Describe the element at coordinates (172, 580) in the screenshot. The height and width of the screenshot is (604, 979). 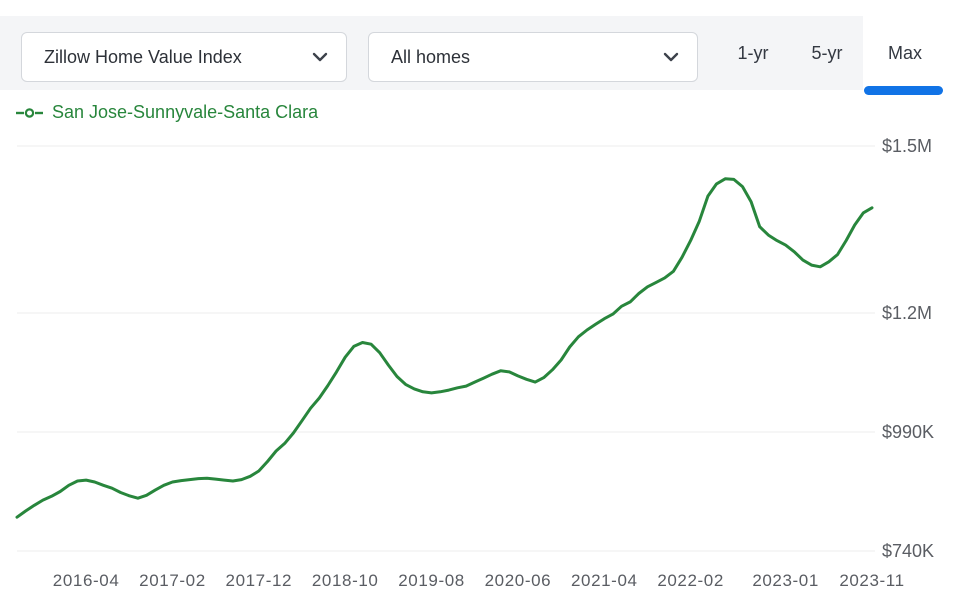
I see `x-axis-label: 2017-02` at that location.